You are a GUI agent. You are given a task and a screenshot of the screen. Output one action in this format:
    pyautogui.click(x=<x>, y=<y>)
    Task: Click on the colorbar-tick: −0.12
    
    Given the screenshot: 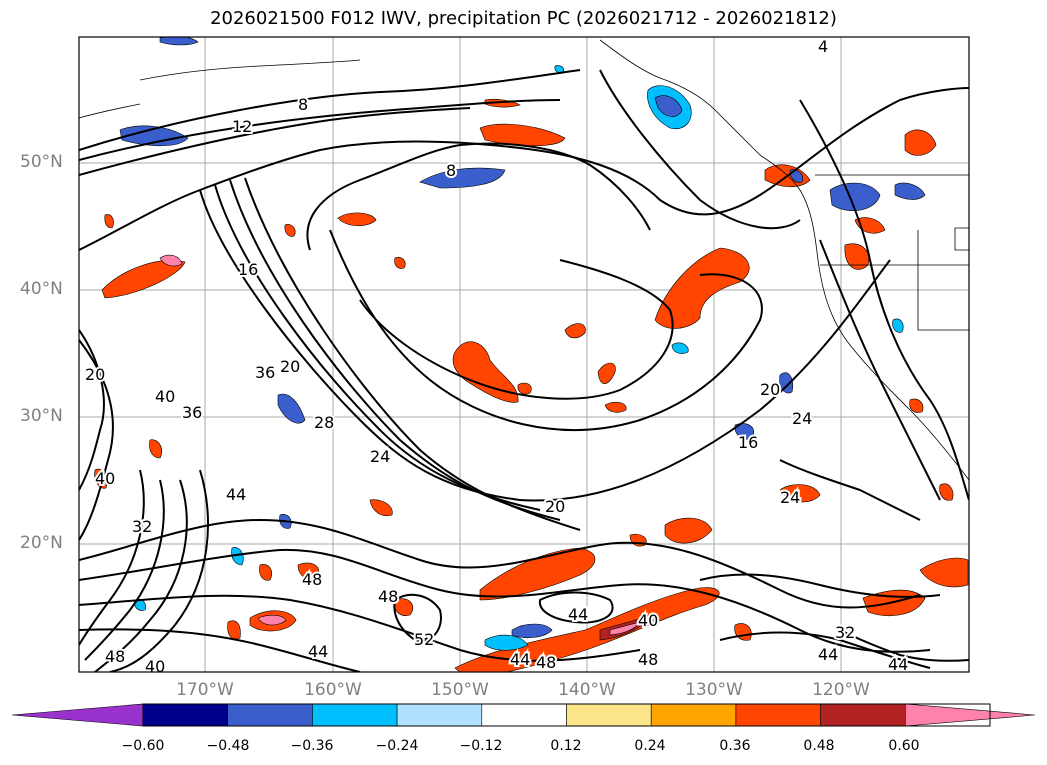 What is the action you would take?
    pyautogui.click(x=481, y=746)
    